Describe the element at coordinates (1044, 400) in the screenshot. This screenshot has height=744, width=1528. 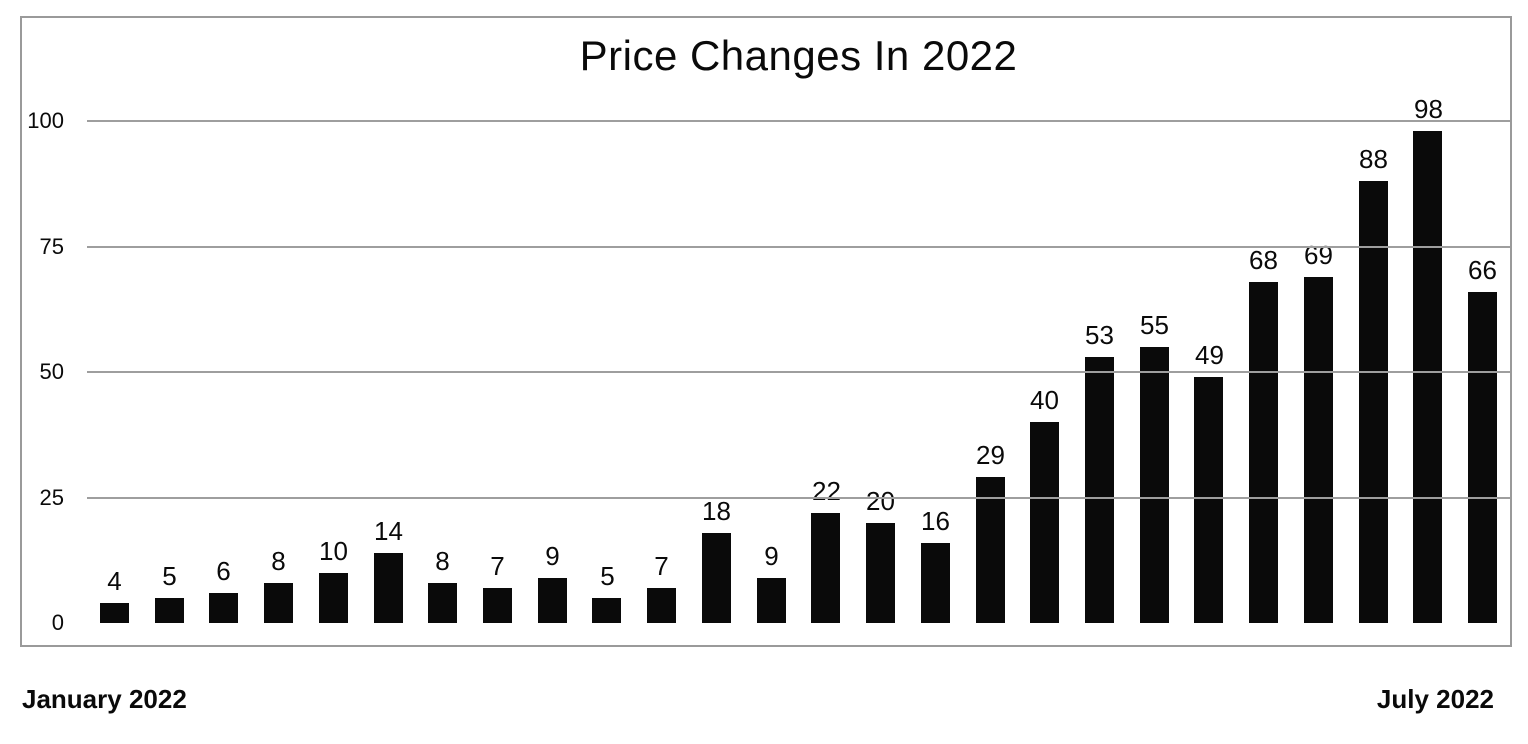
I see `bar-value-label: 40` at that location.